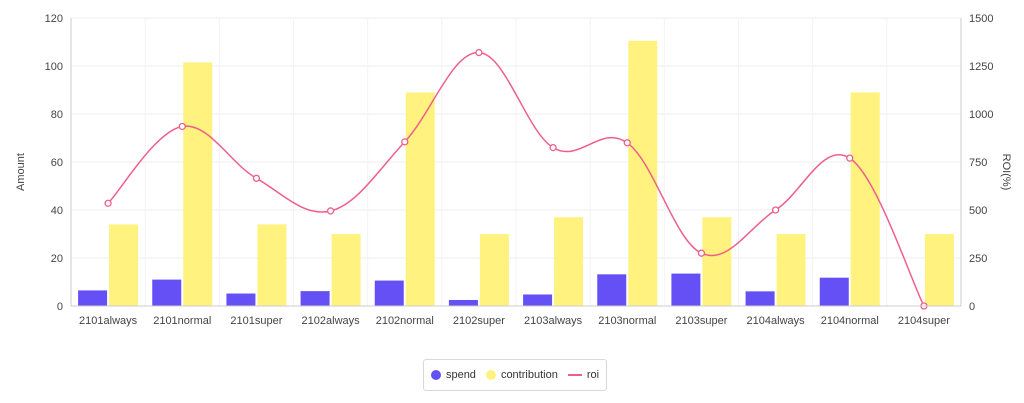 This screenshot has height=403, width=1024. What do you see at coordinates (331, 321) in the screenshot?
I see `x-tick-label: 2102always` at bounding box center [331, 321].